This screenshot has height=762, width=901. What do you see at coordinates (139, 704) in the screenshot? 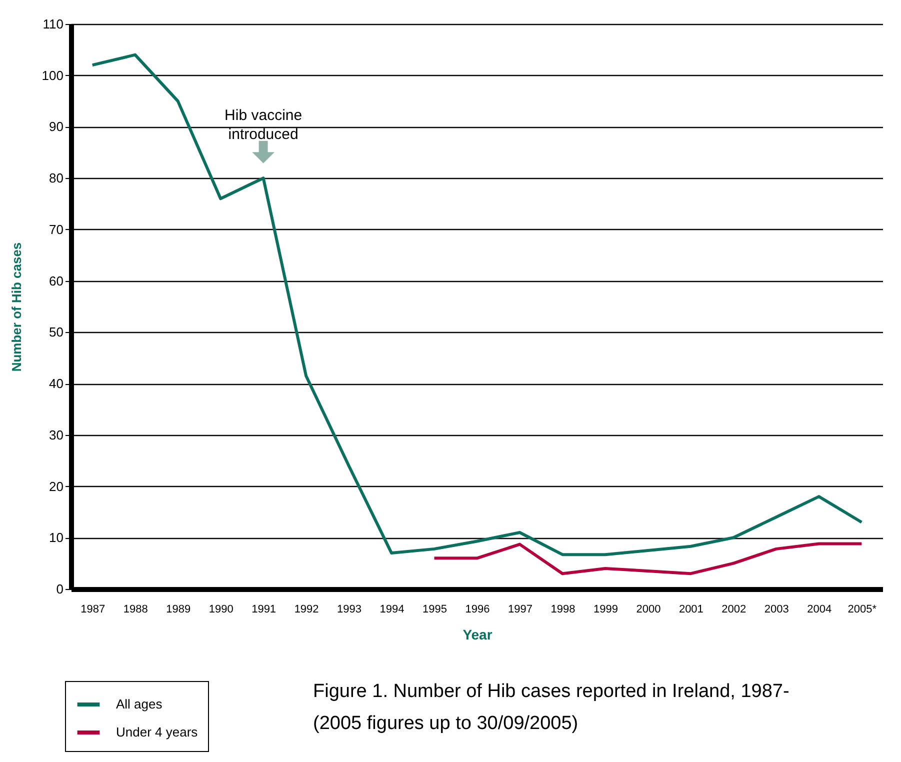
I see `legend-label: All ages` at bounding box center [139, 704].